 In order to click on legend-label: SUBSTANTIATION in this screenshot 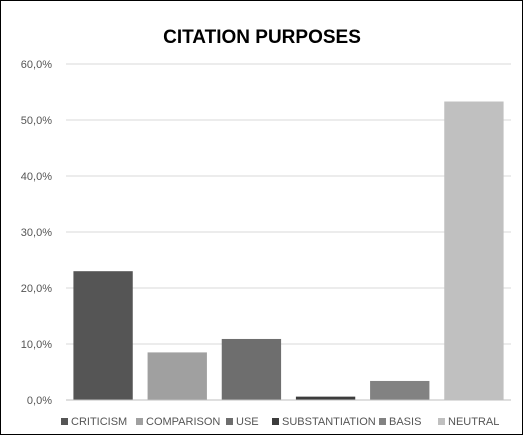, I will do `click(329, 422)`.